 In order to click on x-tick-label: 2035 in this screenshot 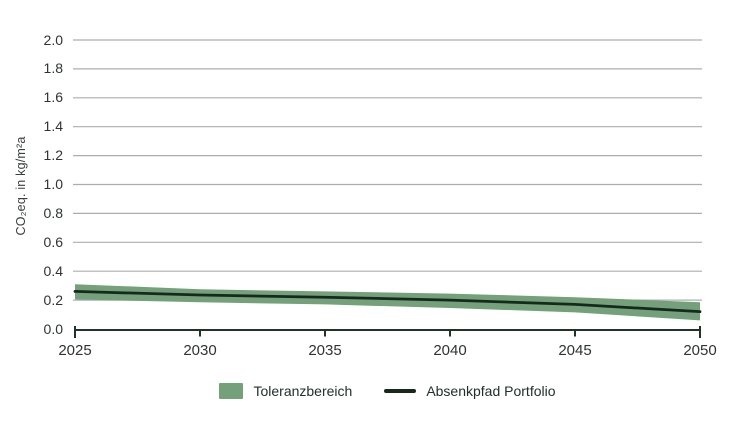, I will do `click(325, 350)`.